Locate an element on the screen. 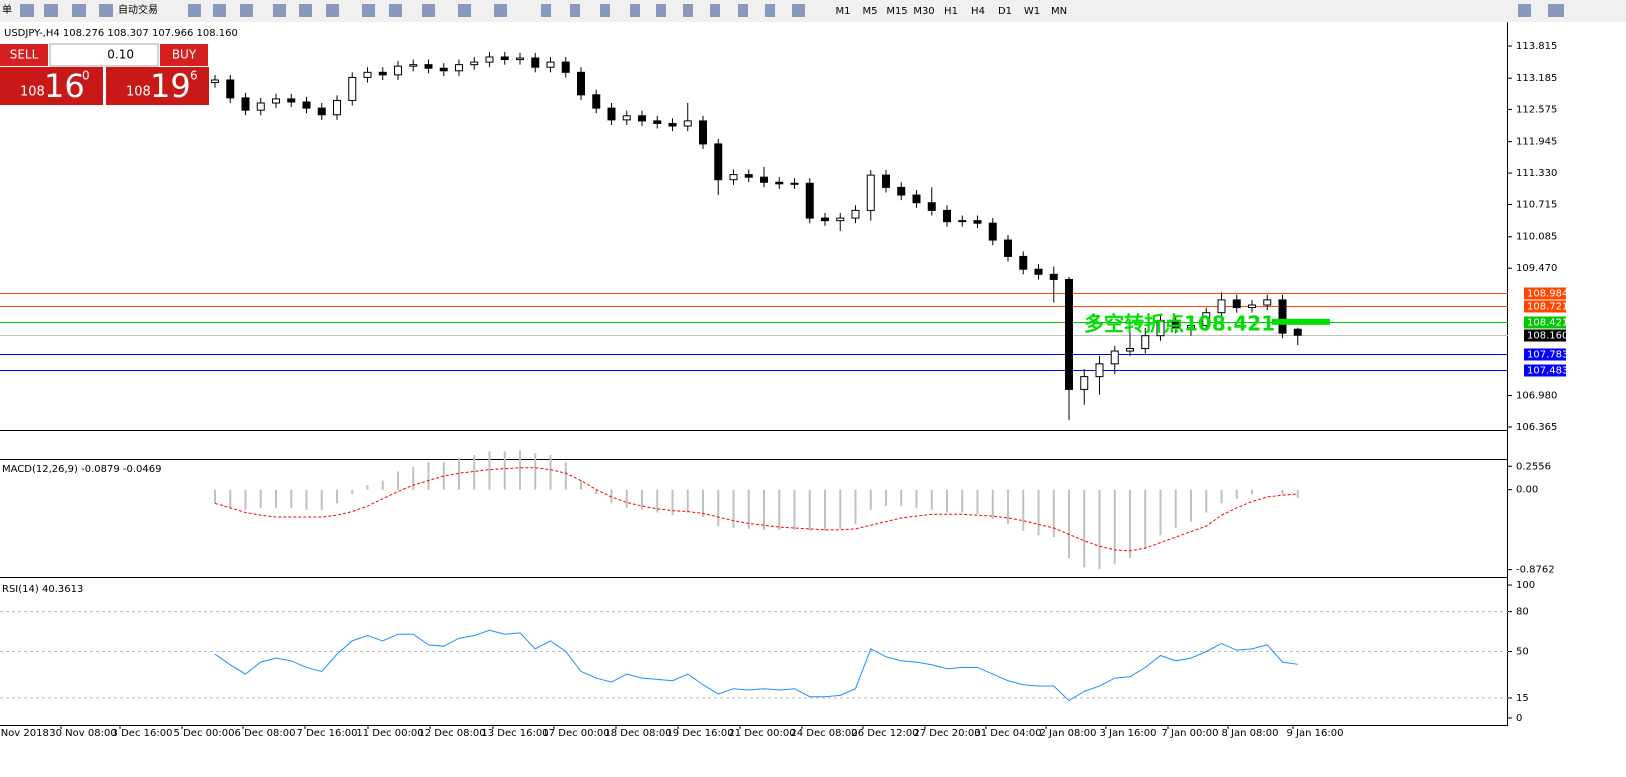 The width and height of the screenshot is (1626, 777). lot-value: 0.10 is located at coordinates (120, 55).